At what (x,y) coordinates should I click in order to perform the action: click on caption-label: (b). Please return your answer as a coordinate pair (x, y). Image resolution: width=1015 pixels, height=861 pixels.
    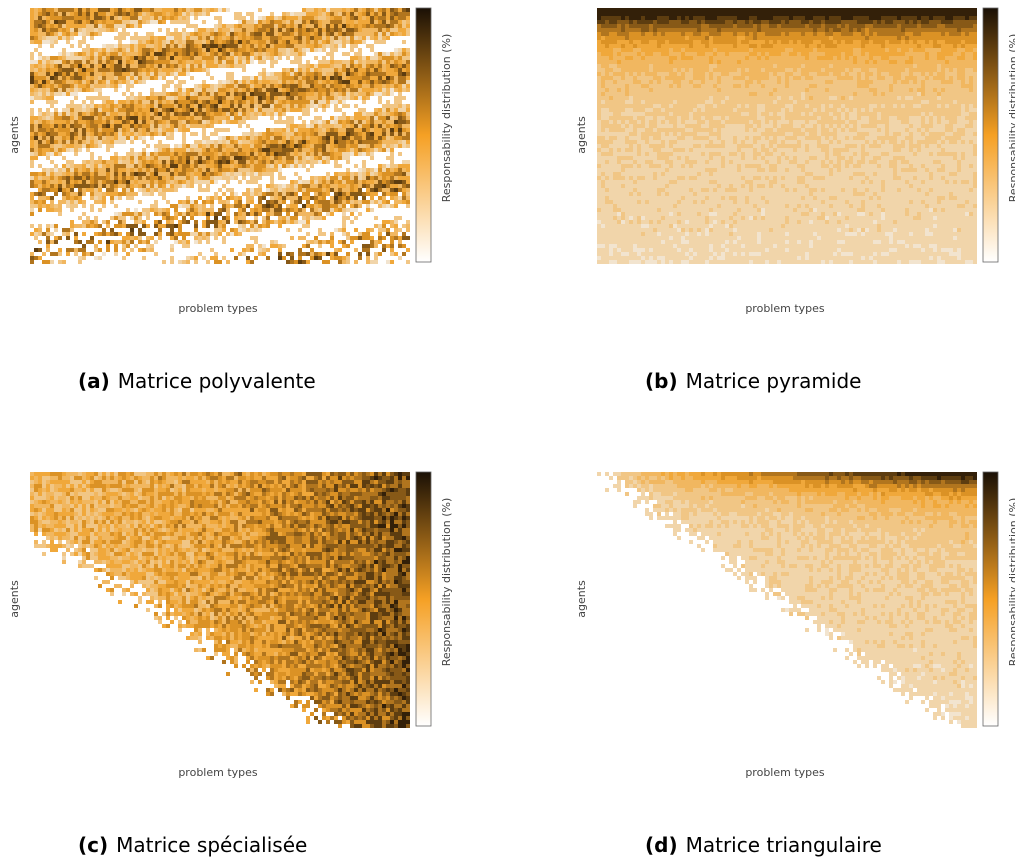
    Looking at the image, I should click on (661, 381).